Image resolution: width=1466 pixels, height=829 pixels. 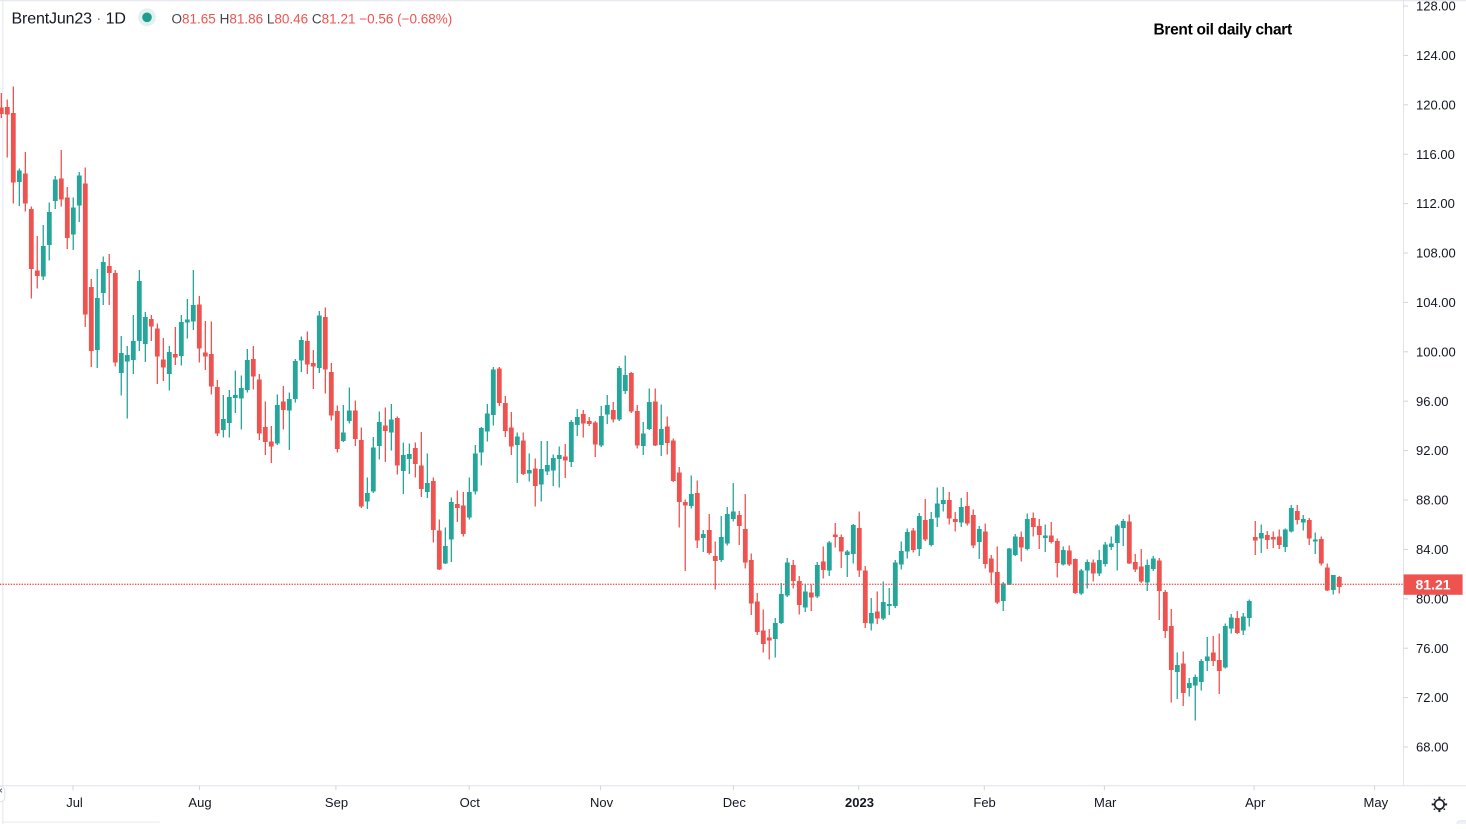 I want to click on svg-text: Nov, so click(x=602, y=802).